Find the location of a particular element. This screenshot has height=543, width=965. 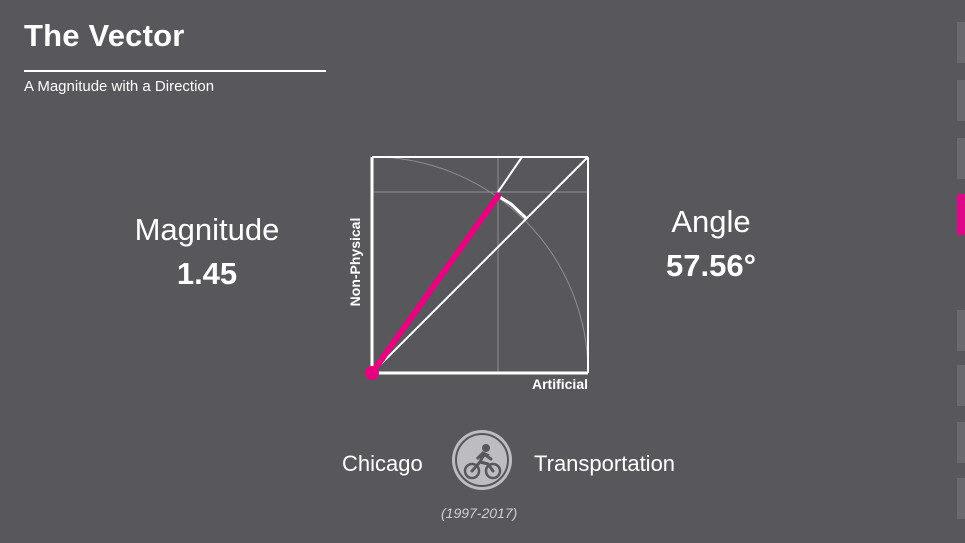

magnitude-label: Magnitude is located at coordinates (207, 229).